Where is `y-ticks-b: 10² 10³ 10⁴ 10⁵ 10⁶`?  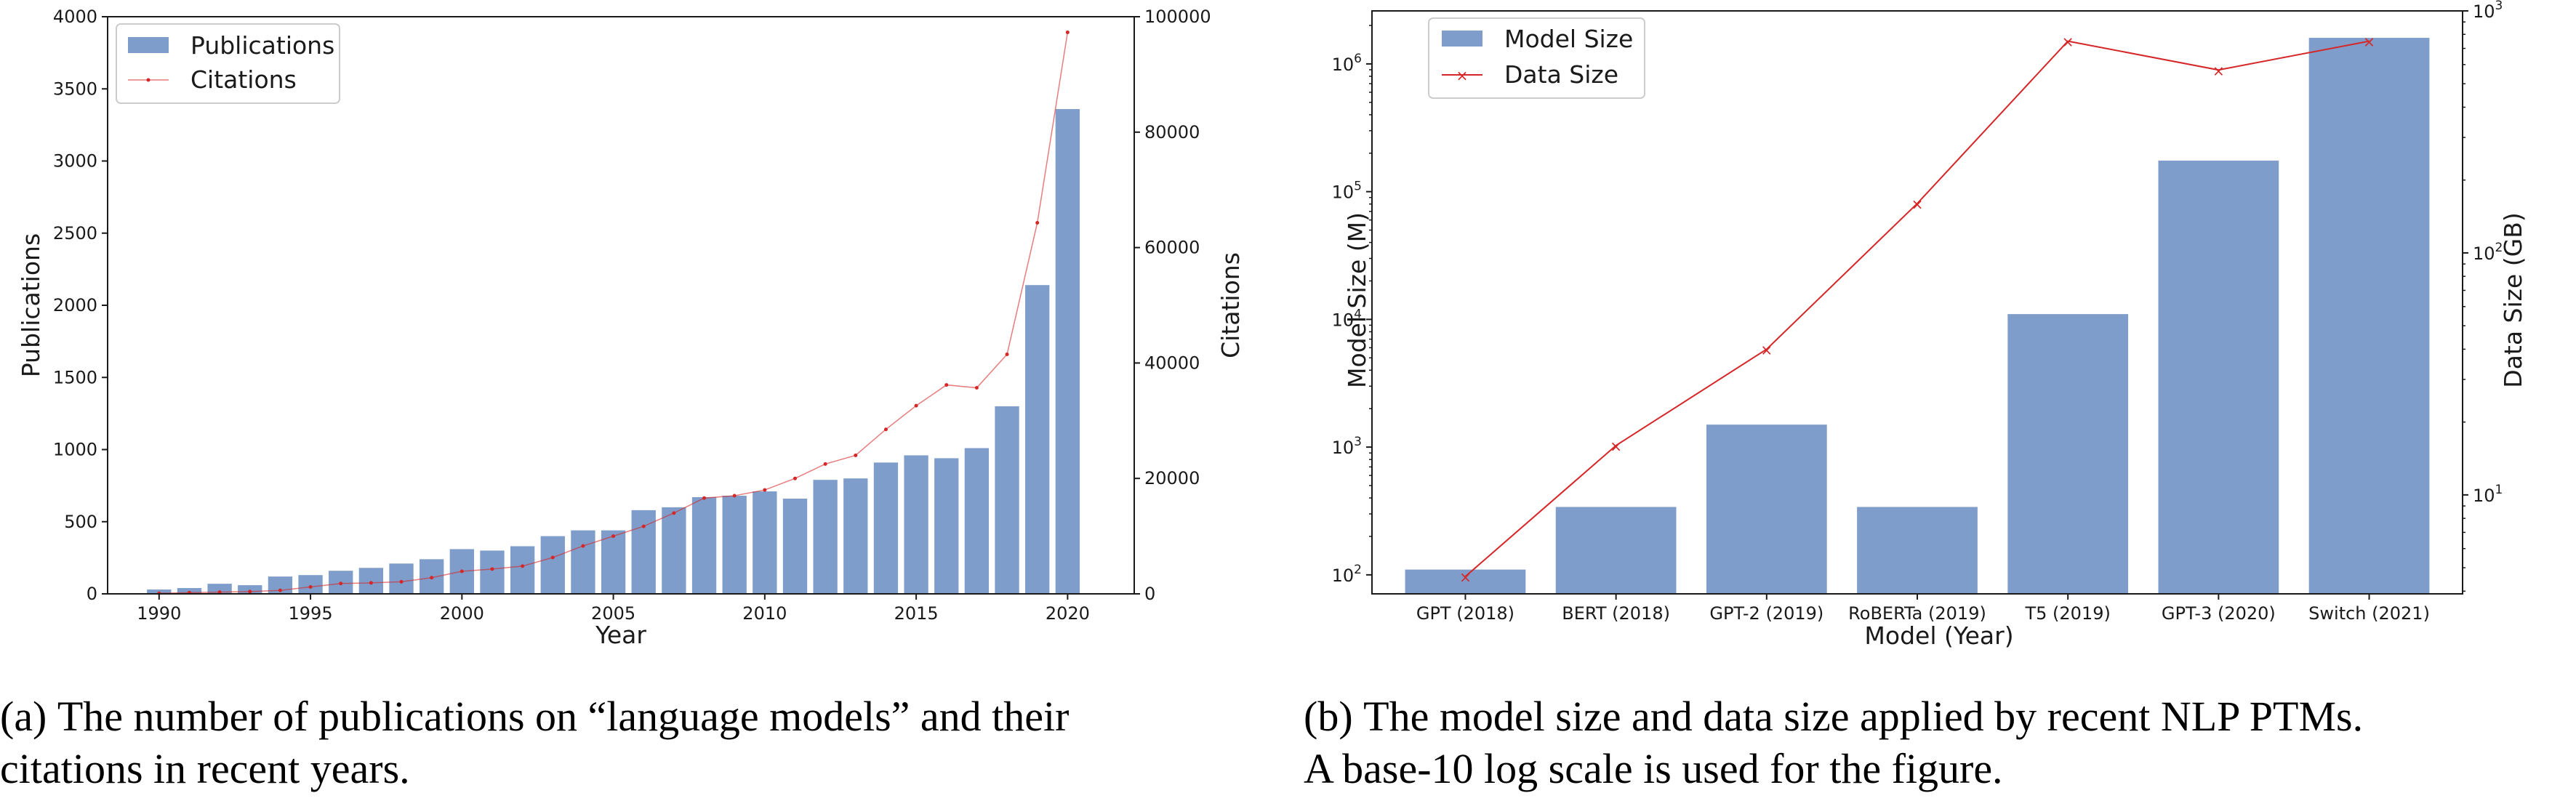
y-ticks-b: 10² 10³ 10⁴ 10⁵ 10⁶ is located at coordinates (1352, 305).